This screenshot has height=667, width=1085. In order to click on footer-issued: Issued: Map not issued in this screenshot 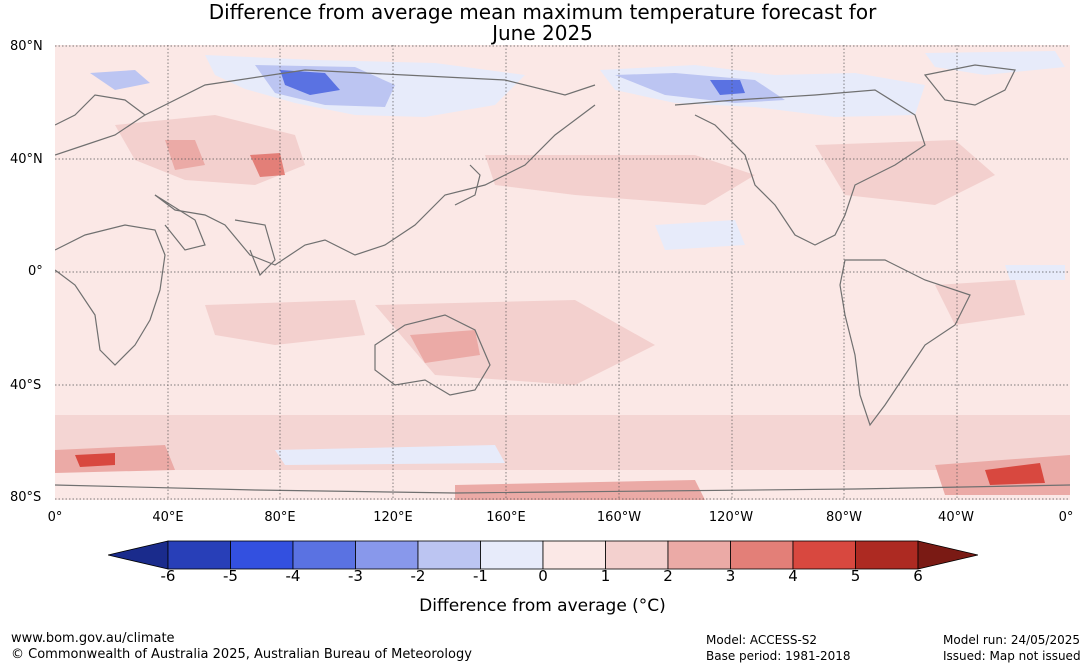, I will do `click(1012, 656)`.